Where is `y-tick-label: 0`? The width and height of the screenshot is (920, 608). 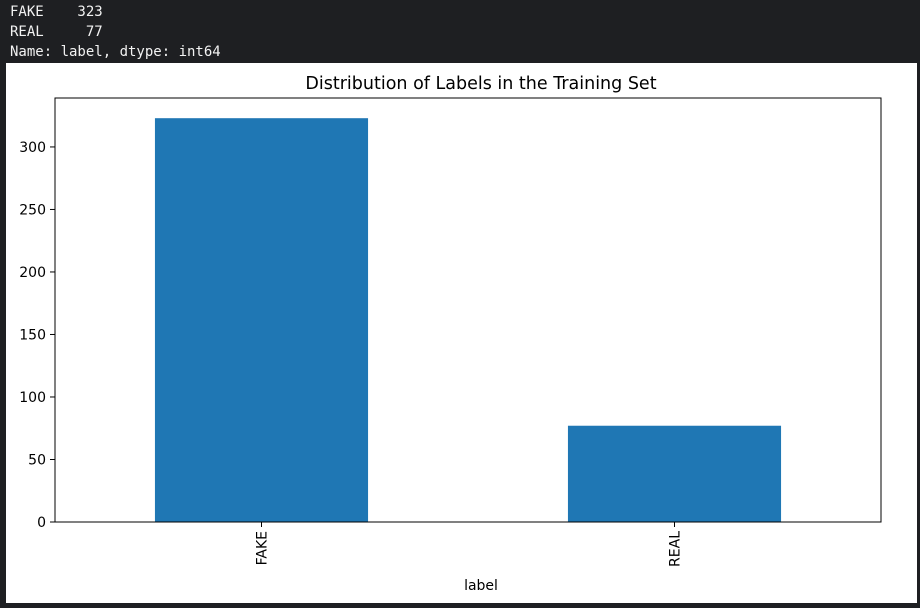
y-tick-label: 0 is located at coordinates (41, 523).